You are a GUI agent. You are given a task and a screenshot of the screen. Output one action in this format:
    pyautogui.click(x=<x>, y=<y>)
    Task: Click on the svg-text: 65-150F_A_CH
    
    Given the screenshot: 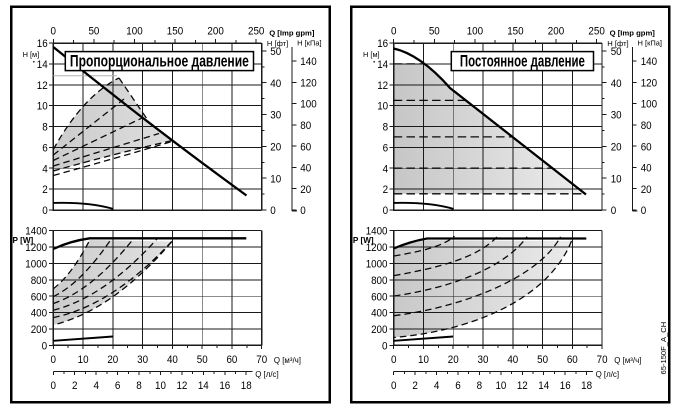 What is the action you would take?
    pyautogui.click(x=663, y=348)
    